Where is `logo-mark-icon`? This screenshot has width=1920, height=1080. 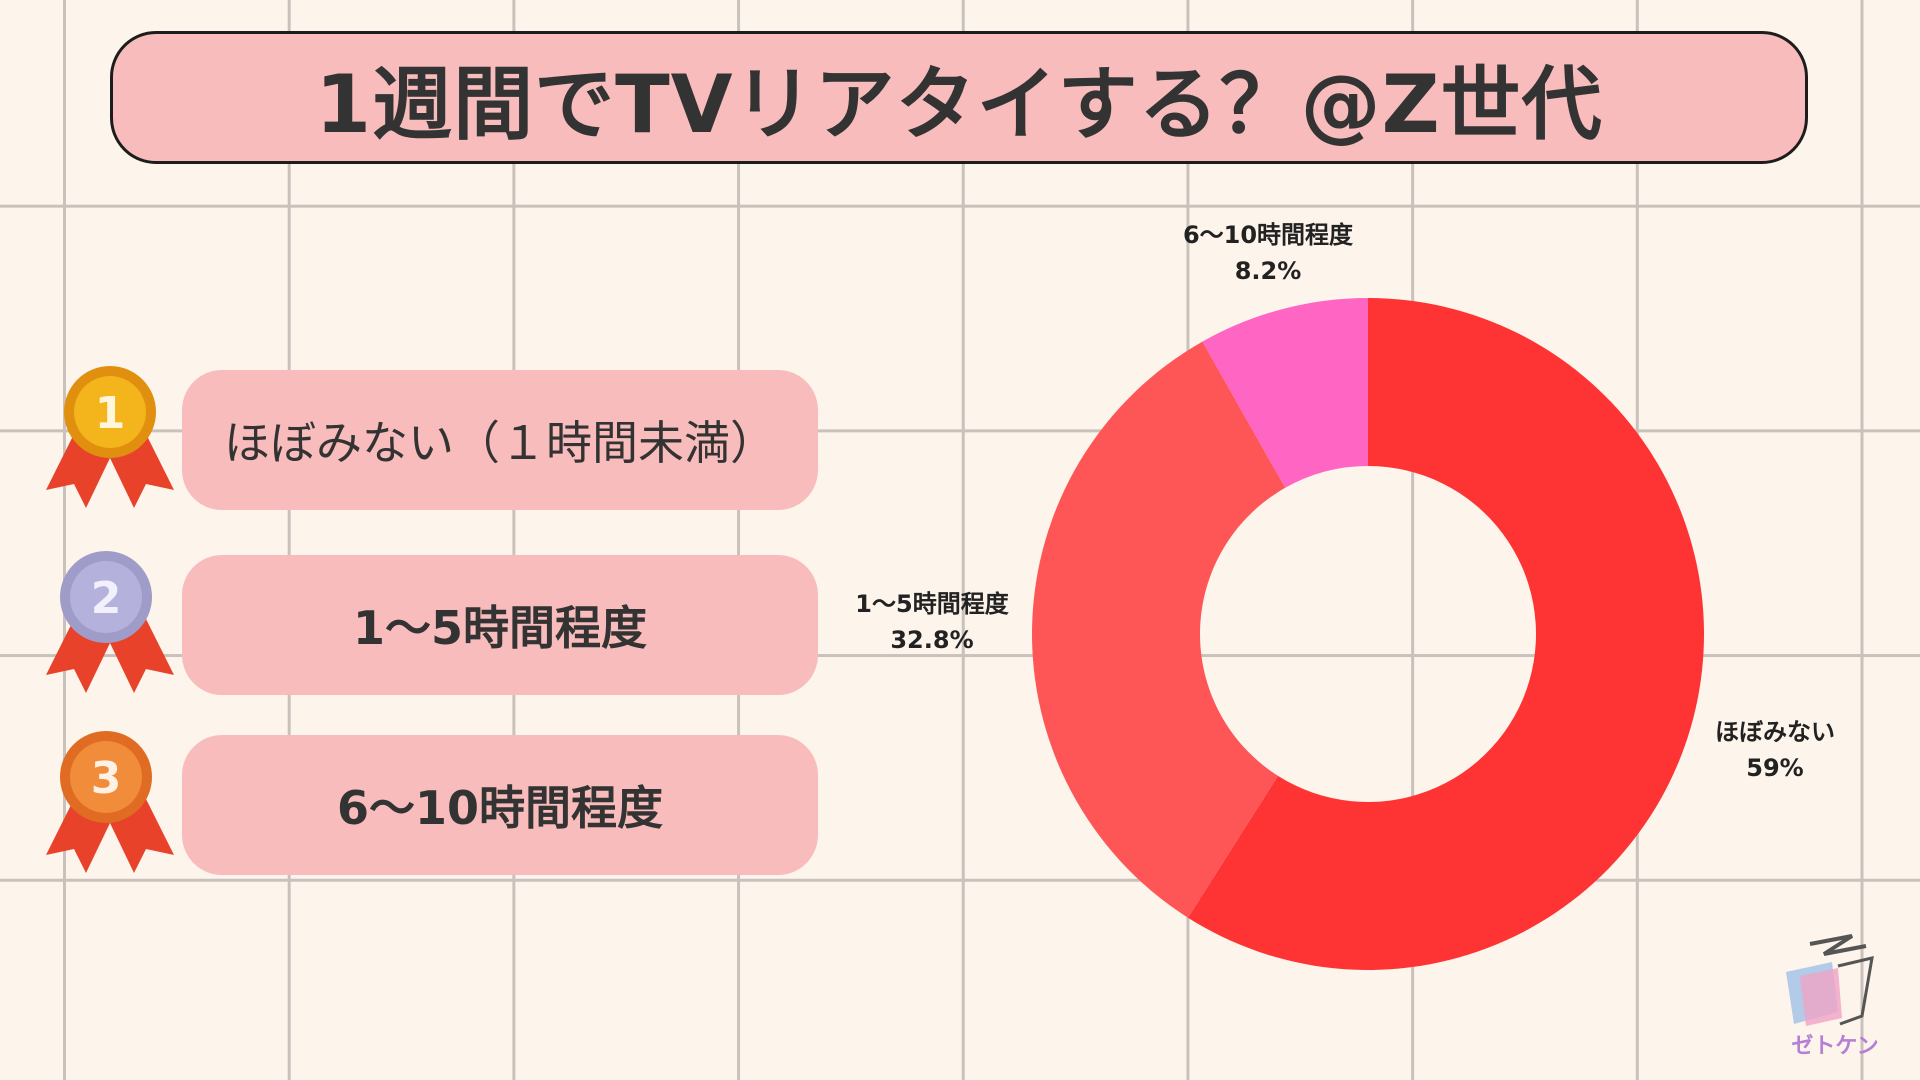
logo-mark-icon is located at coordinates (1830, 980).